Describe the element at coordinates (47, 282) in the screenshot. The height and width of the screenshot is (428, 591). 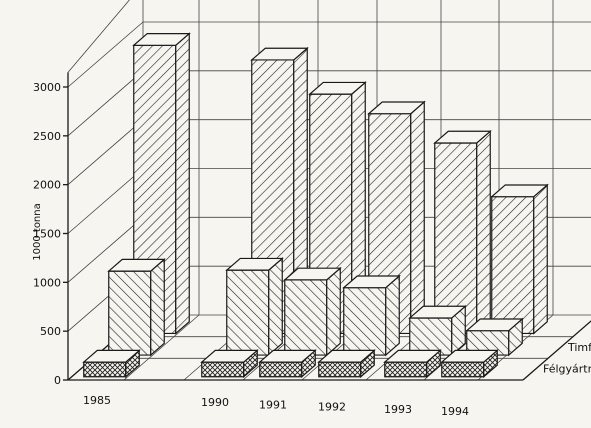
I see `y-tick-label: 1000` at that location.